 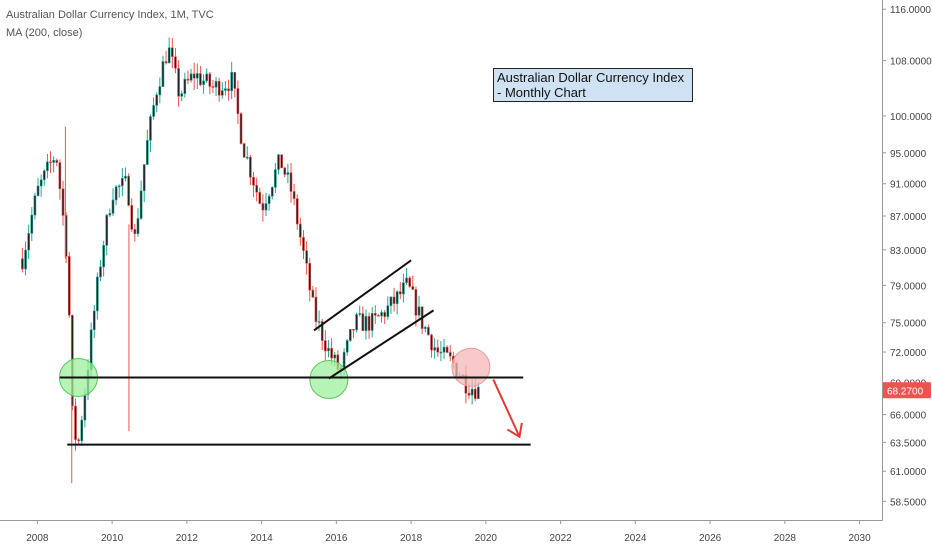 I want to click on y-tick-label: 87.0000, so click(x=908, y=217).